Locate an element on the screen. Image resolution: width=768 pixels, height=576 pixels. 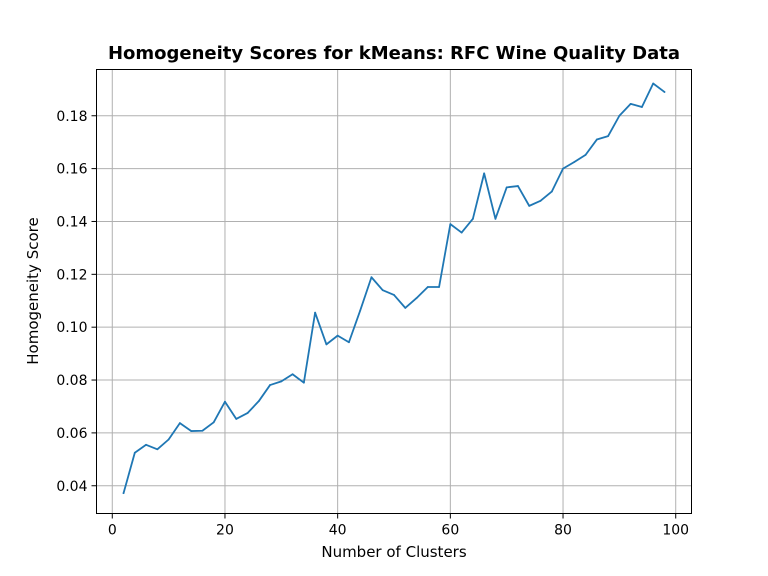
y-tick-label: 0.04 is located at coordinates (71, 487).